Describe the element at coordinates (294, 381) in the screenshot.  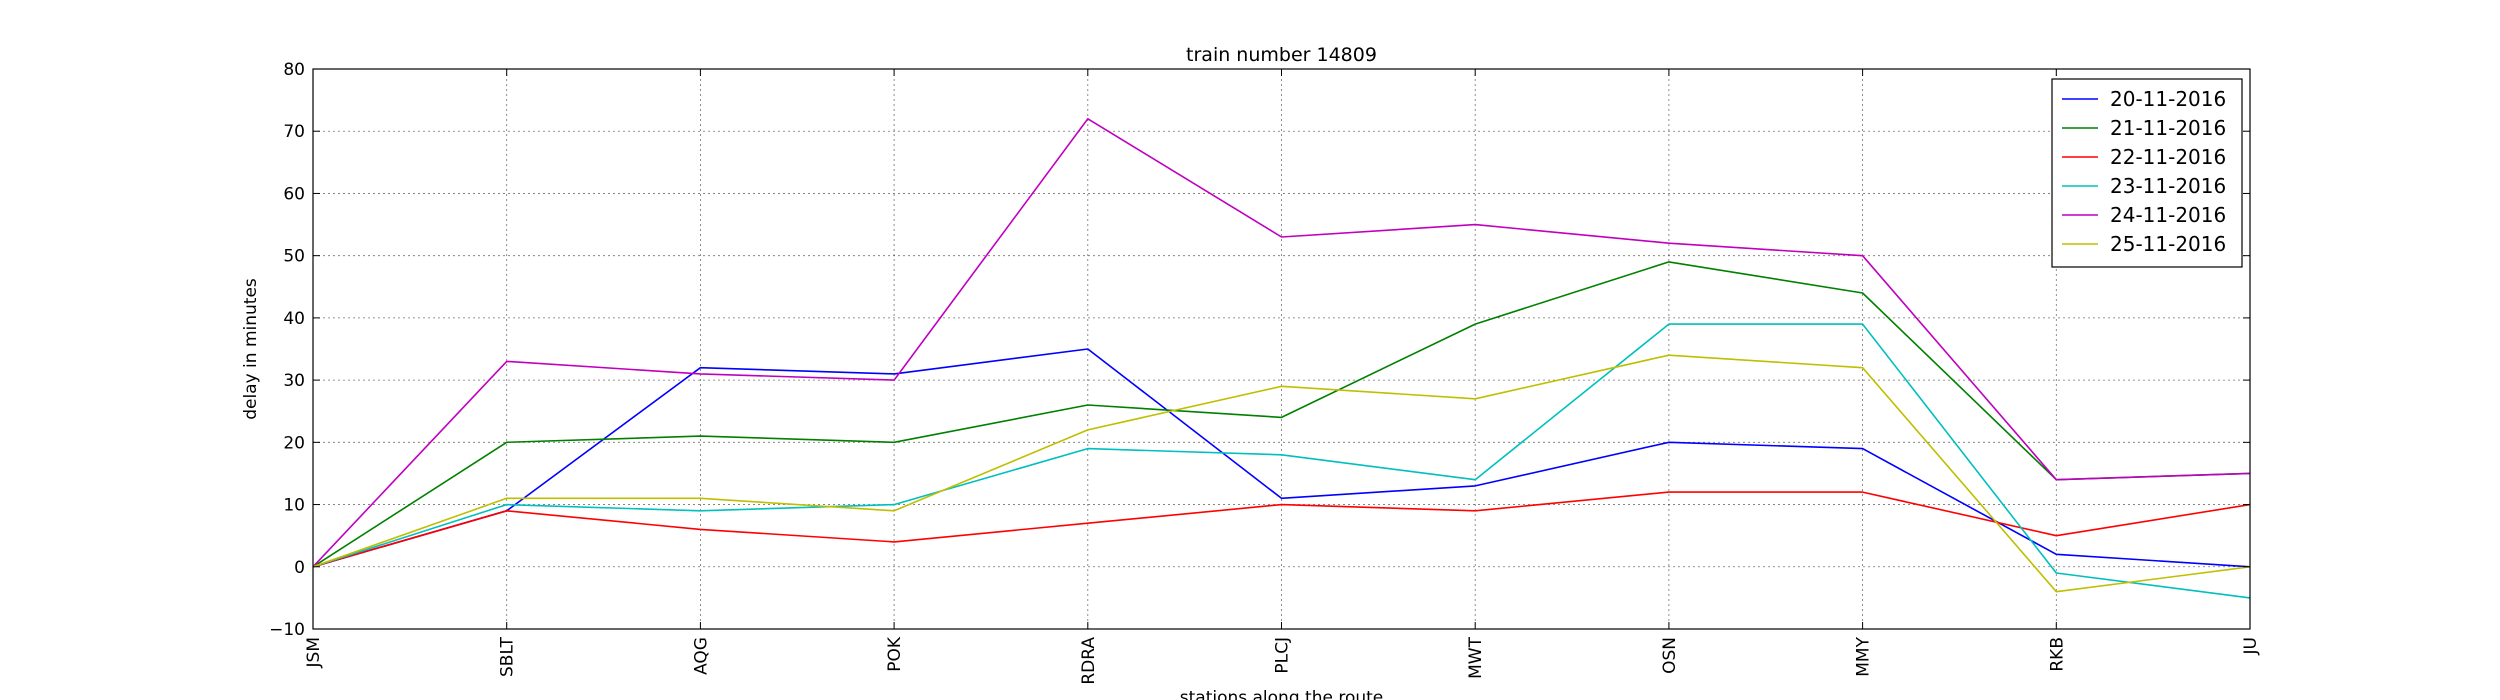
I see `y-tick-label: 30` at that location.